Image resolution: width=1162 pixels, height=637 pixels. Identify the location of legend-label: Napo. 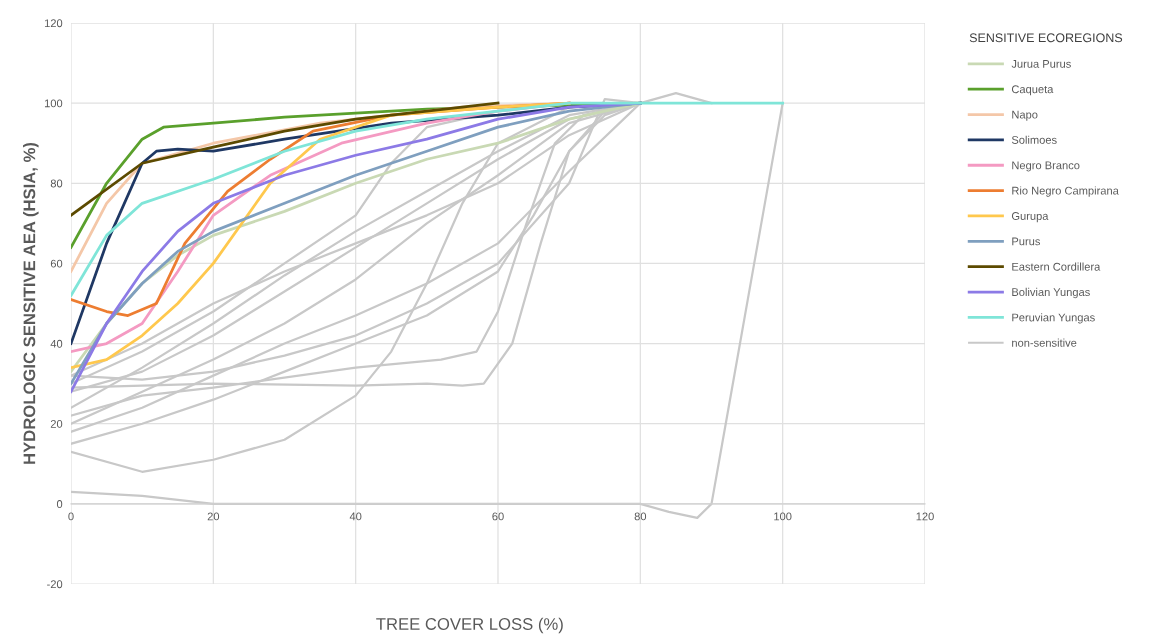
(1025, 115).